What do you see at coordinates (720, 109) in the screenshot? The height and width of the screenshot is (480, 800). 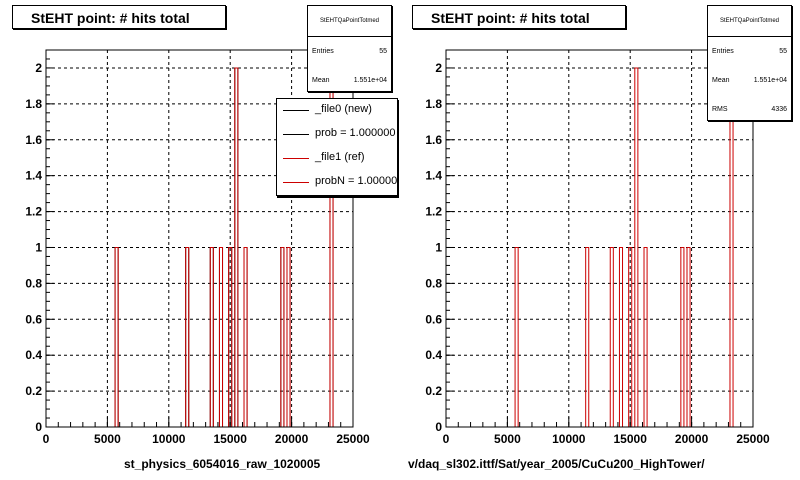 I see `right-stats-rms-label: RMS` at bounding box center [720, 109].